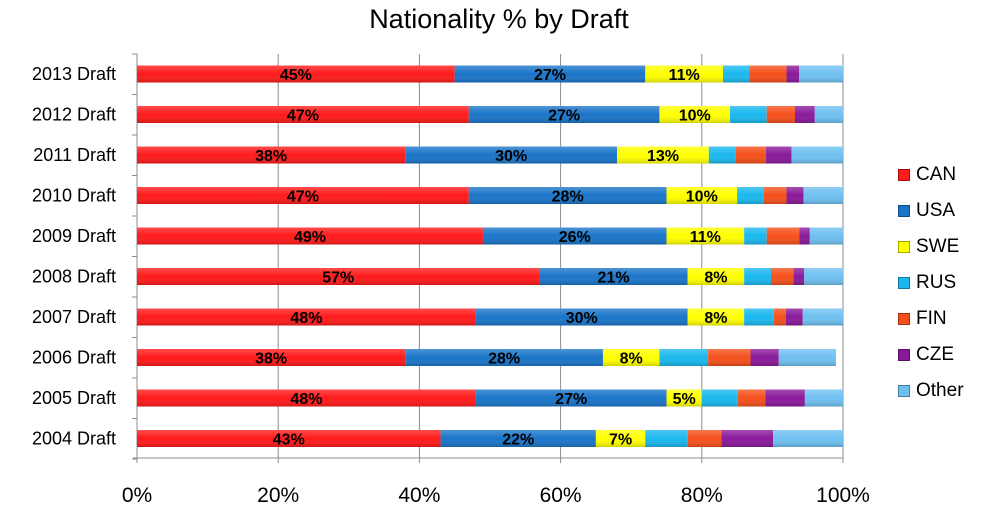  I want to click on data-label: 48%, so click(306, 318).